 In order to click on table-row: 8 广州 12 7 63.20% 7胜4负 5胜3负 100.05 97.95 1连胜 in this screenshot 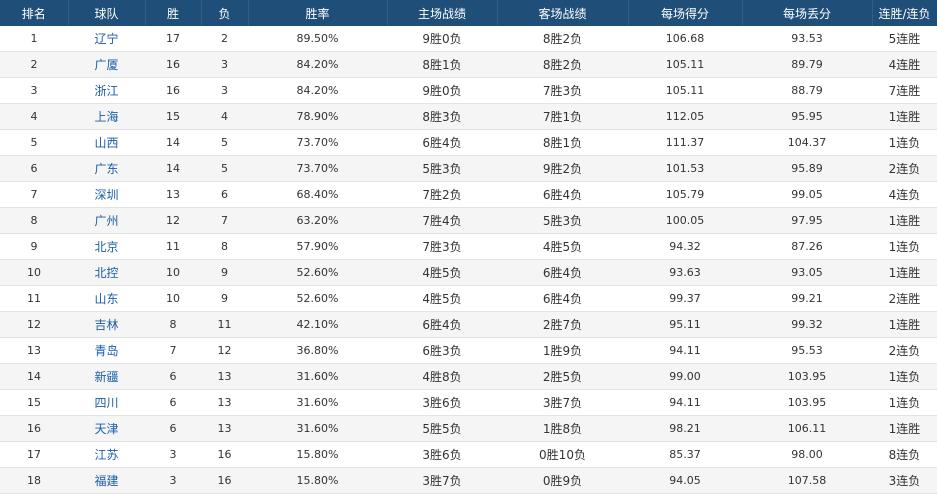, I will do `click(468, 220)`.